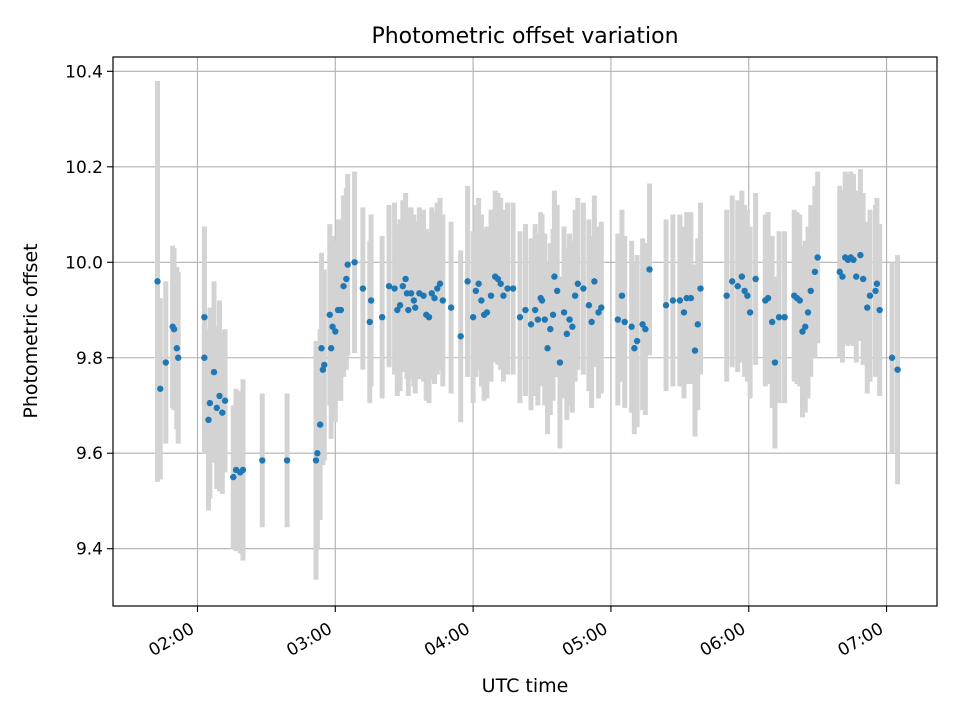 The image size is (960, 720). I want to click on y-axis-ticks: 9.4 9.6 9.8 10.0 10.2 10.4, so click(89, 311).